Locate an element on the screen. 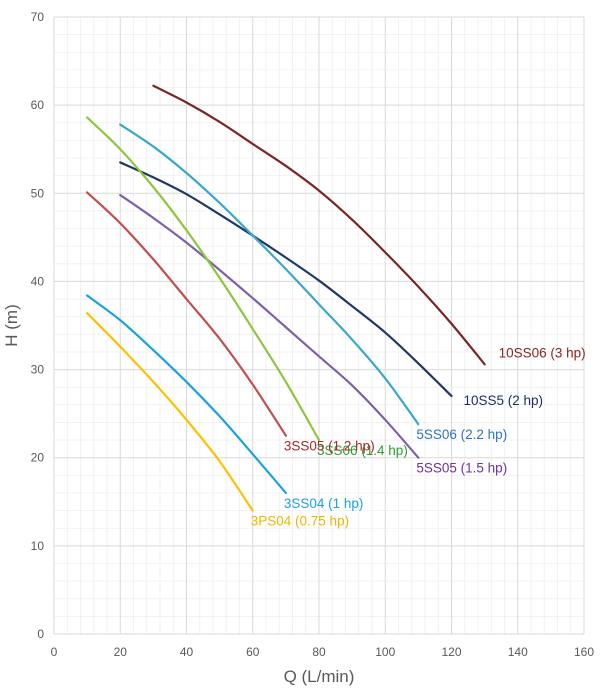  x-axis-ticks: 0 20 40 60 80 100 120 140 160 is located at coordinates (323, 652).